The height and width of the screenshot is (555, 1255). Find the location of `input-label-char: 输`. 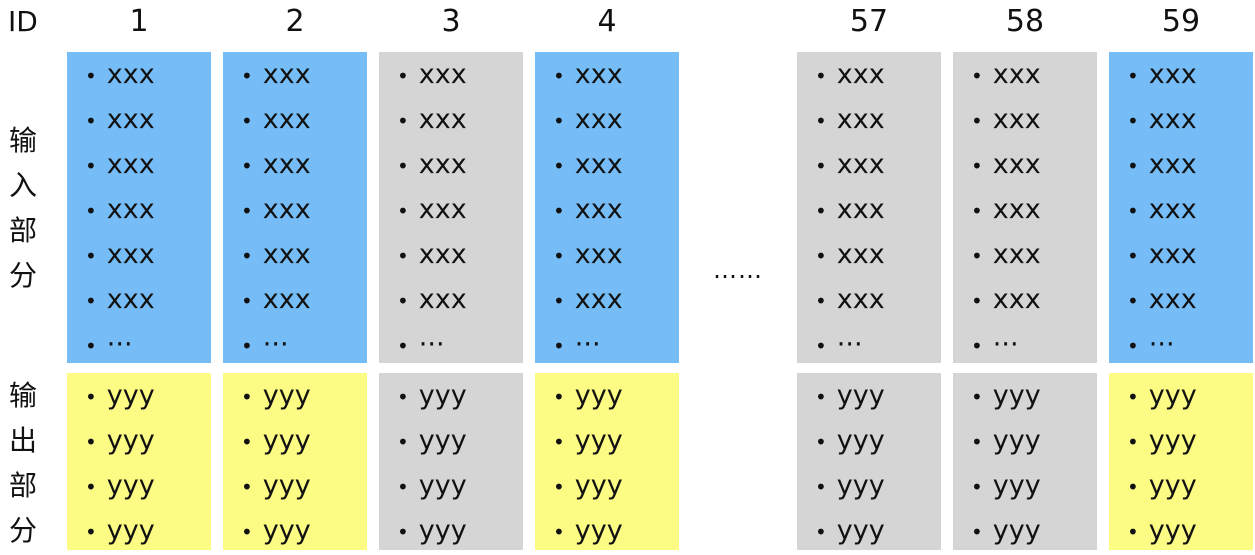

input-label-char: 输 is located at coordinates (22, 140).